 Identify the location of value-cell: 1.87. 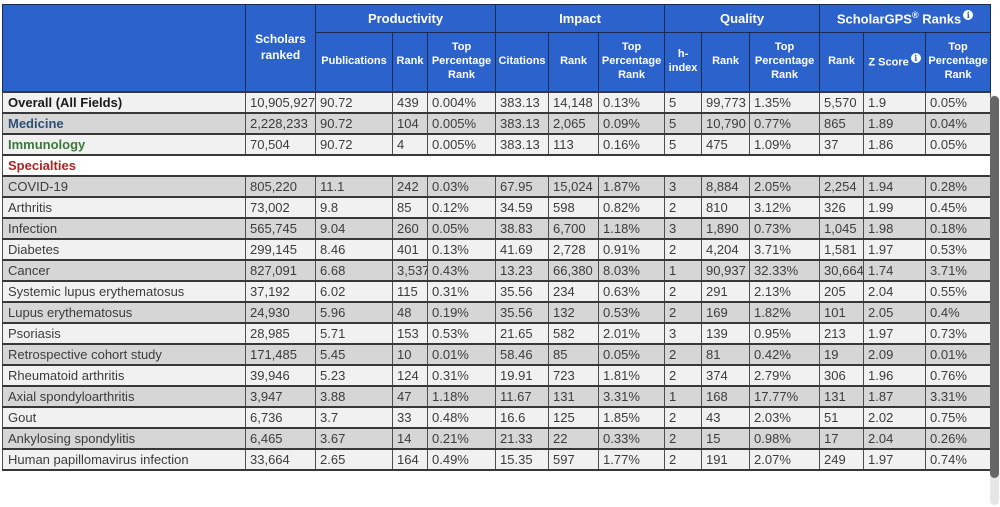
(895, 395).